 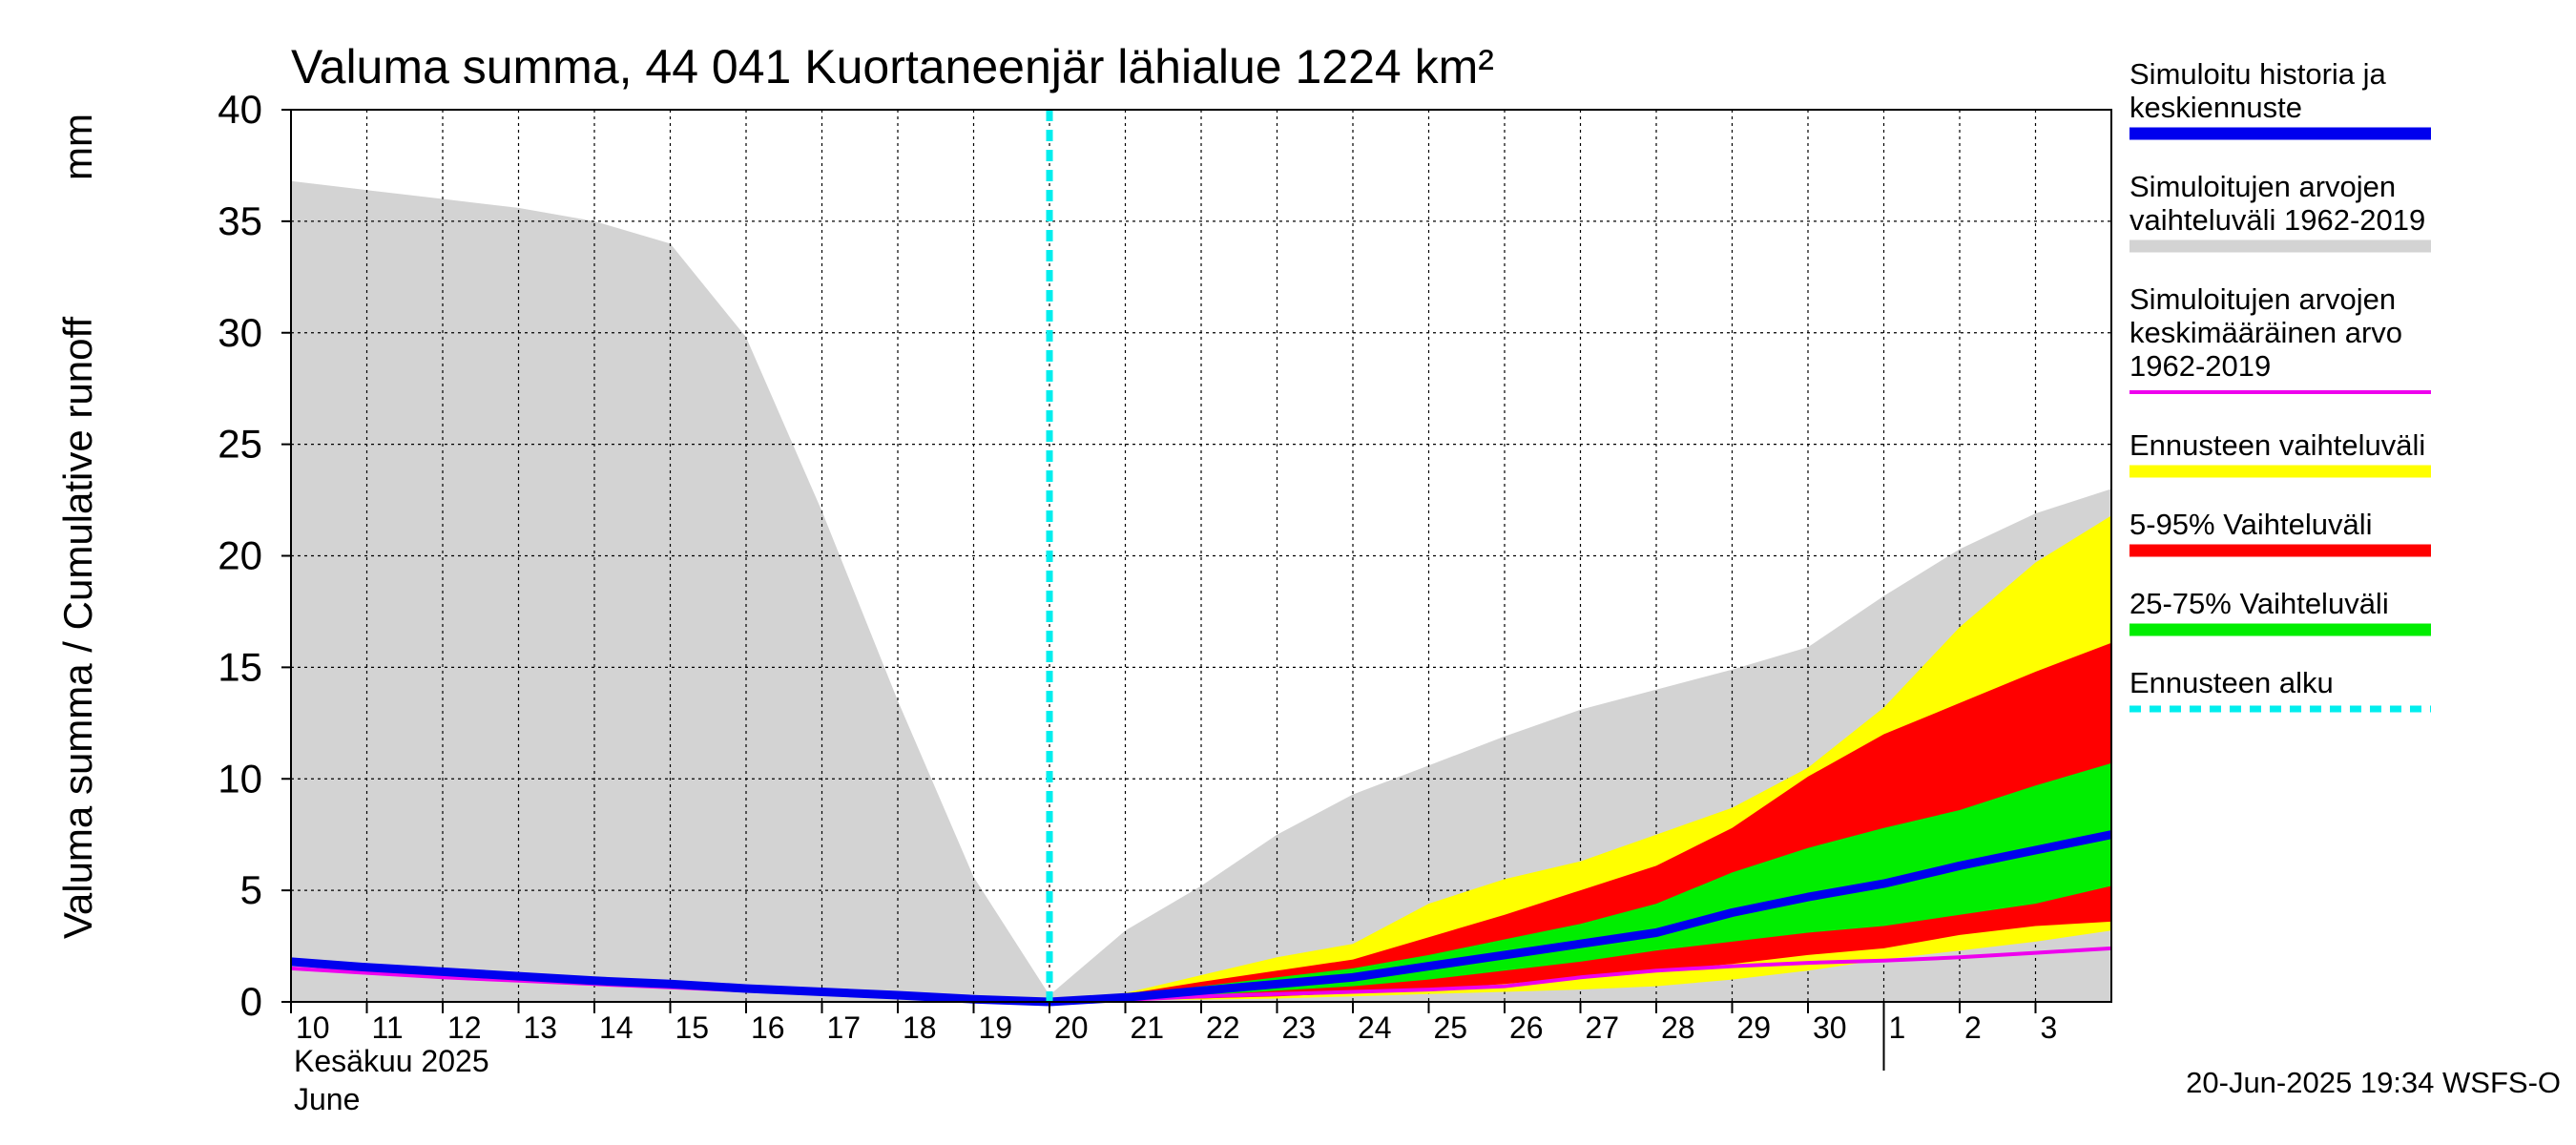 I want to click on x-tick-label: 20, so click(x=1071, y=1027).